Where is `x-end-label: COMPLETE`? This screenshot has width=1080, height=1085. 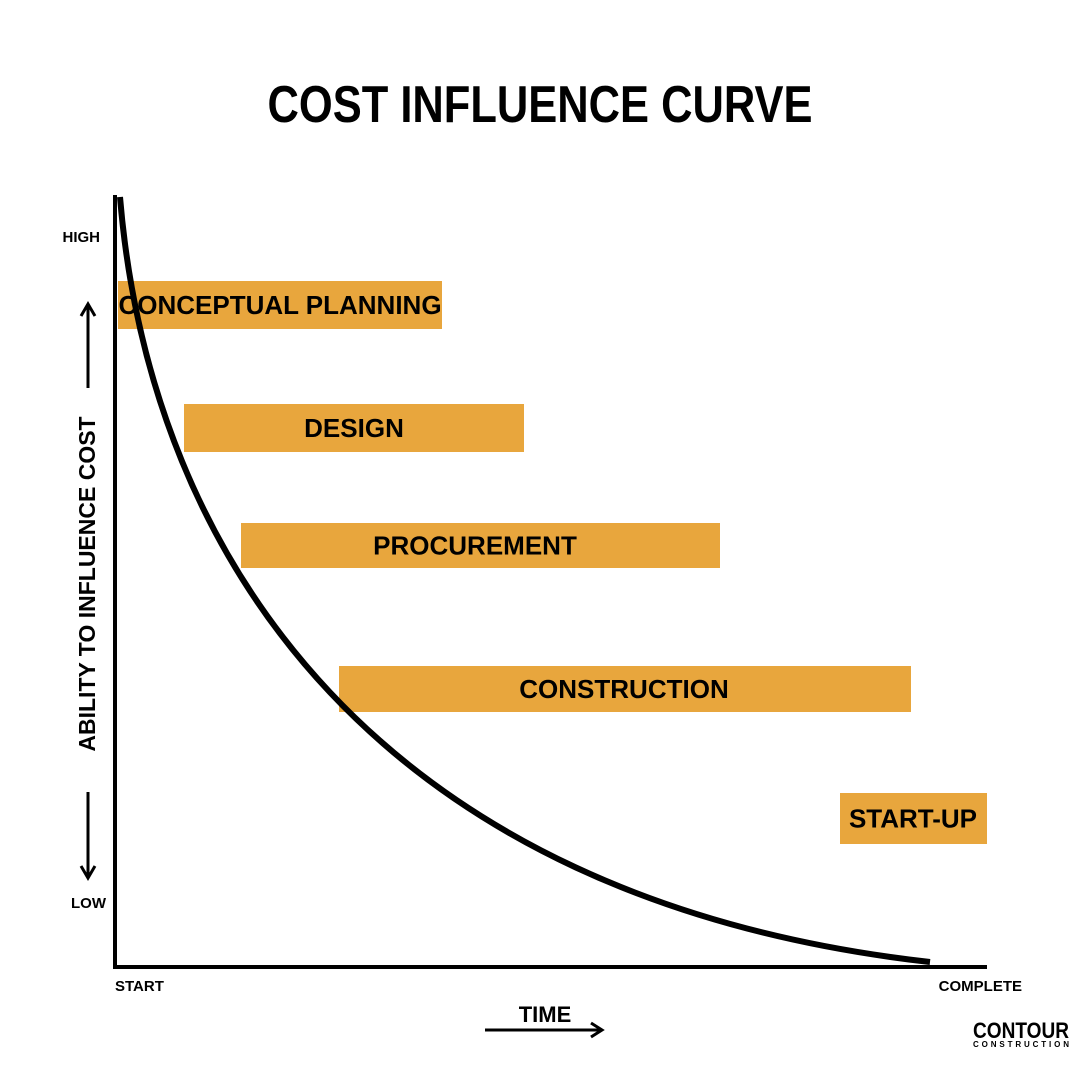 x-end-label: COMPLETE is located at coordinates (980, 986).